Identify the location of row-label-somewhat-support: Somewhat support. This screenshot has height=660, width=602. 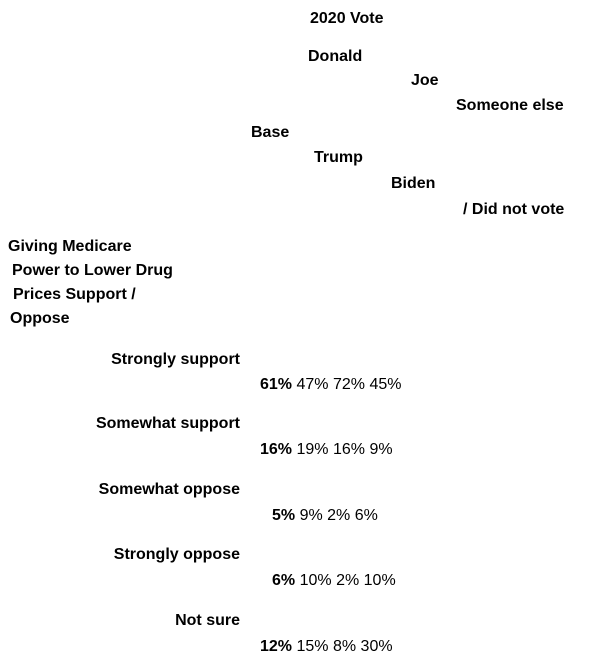
(167, 423).